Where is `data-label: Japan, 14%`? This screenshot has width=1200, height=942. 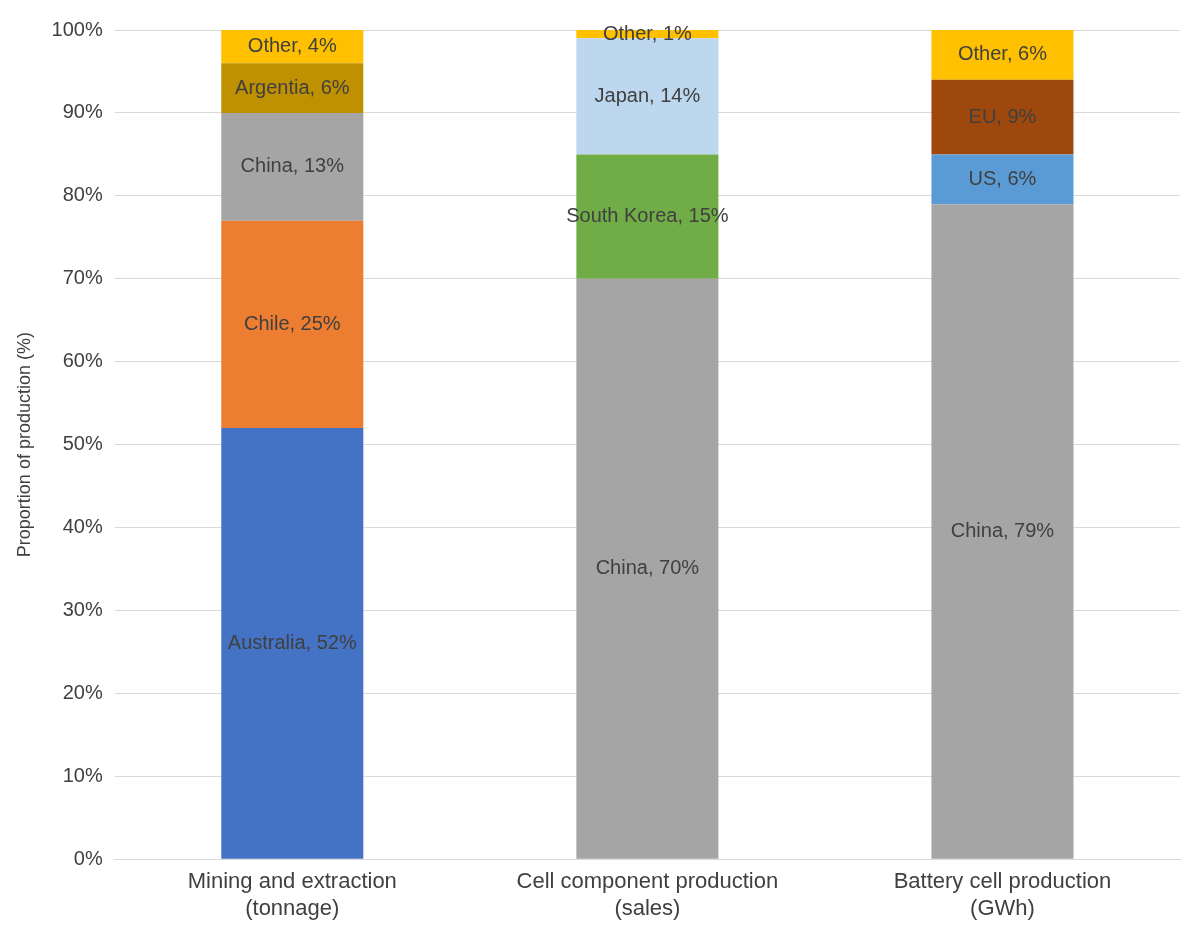
data-label: Japan, 14% is located at coordinates (647, 94).